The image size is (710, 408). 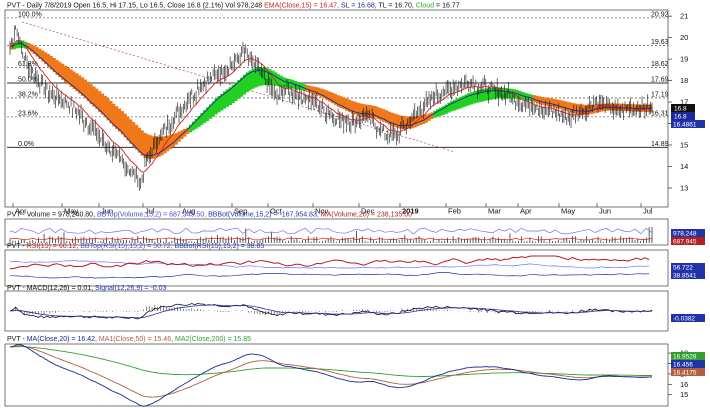 What do you see at coordinates (368, 211) in the screenshot?
I see `month-axis-label: Dec` at bounding box center [368, 211].